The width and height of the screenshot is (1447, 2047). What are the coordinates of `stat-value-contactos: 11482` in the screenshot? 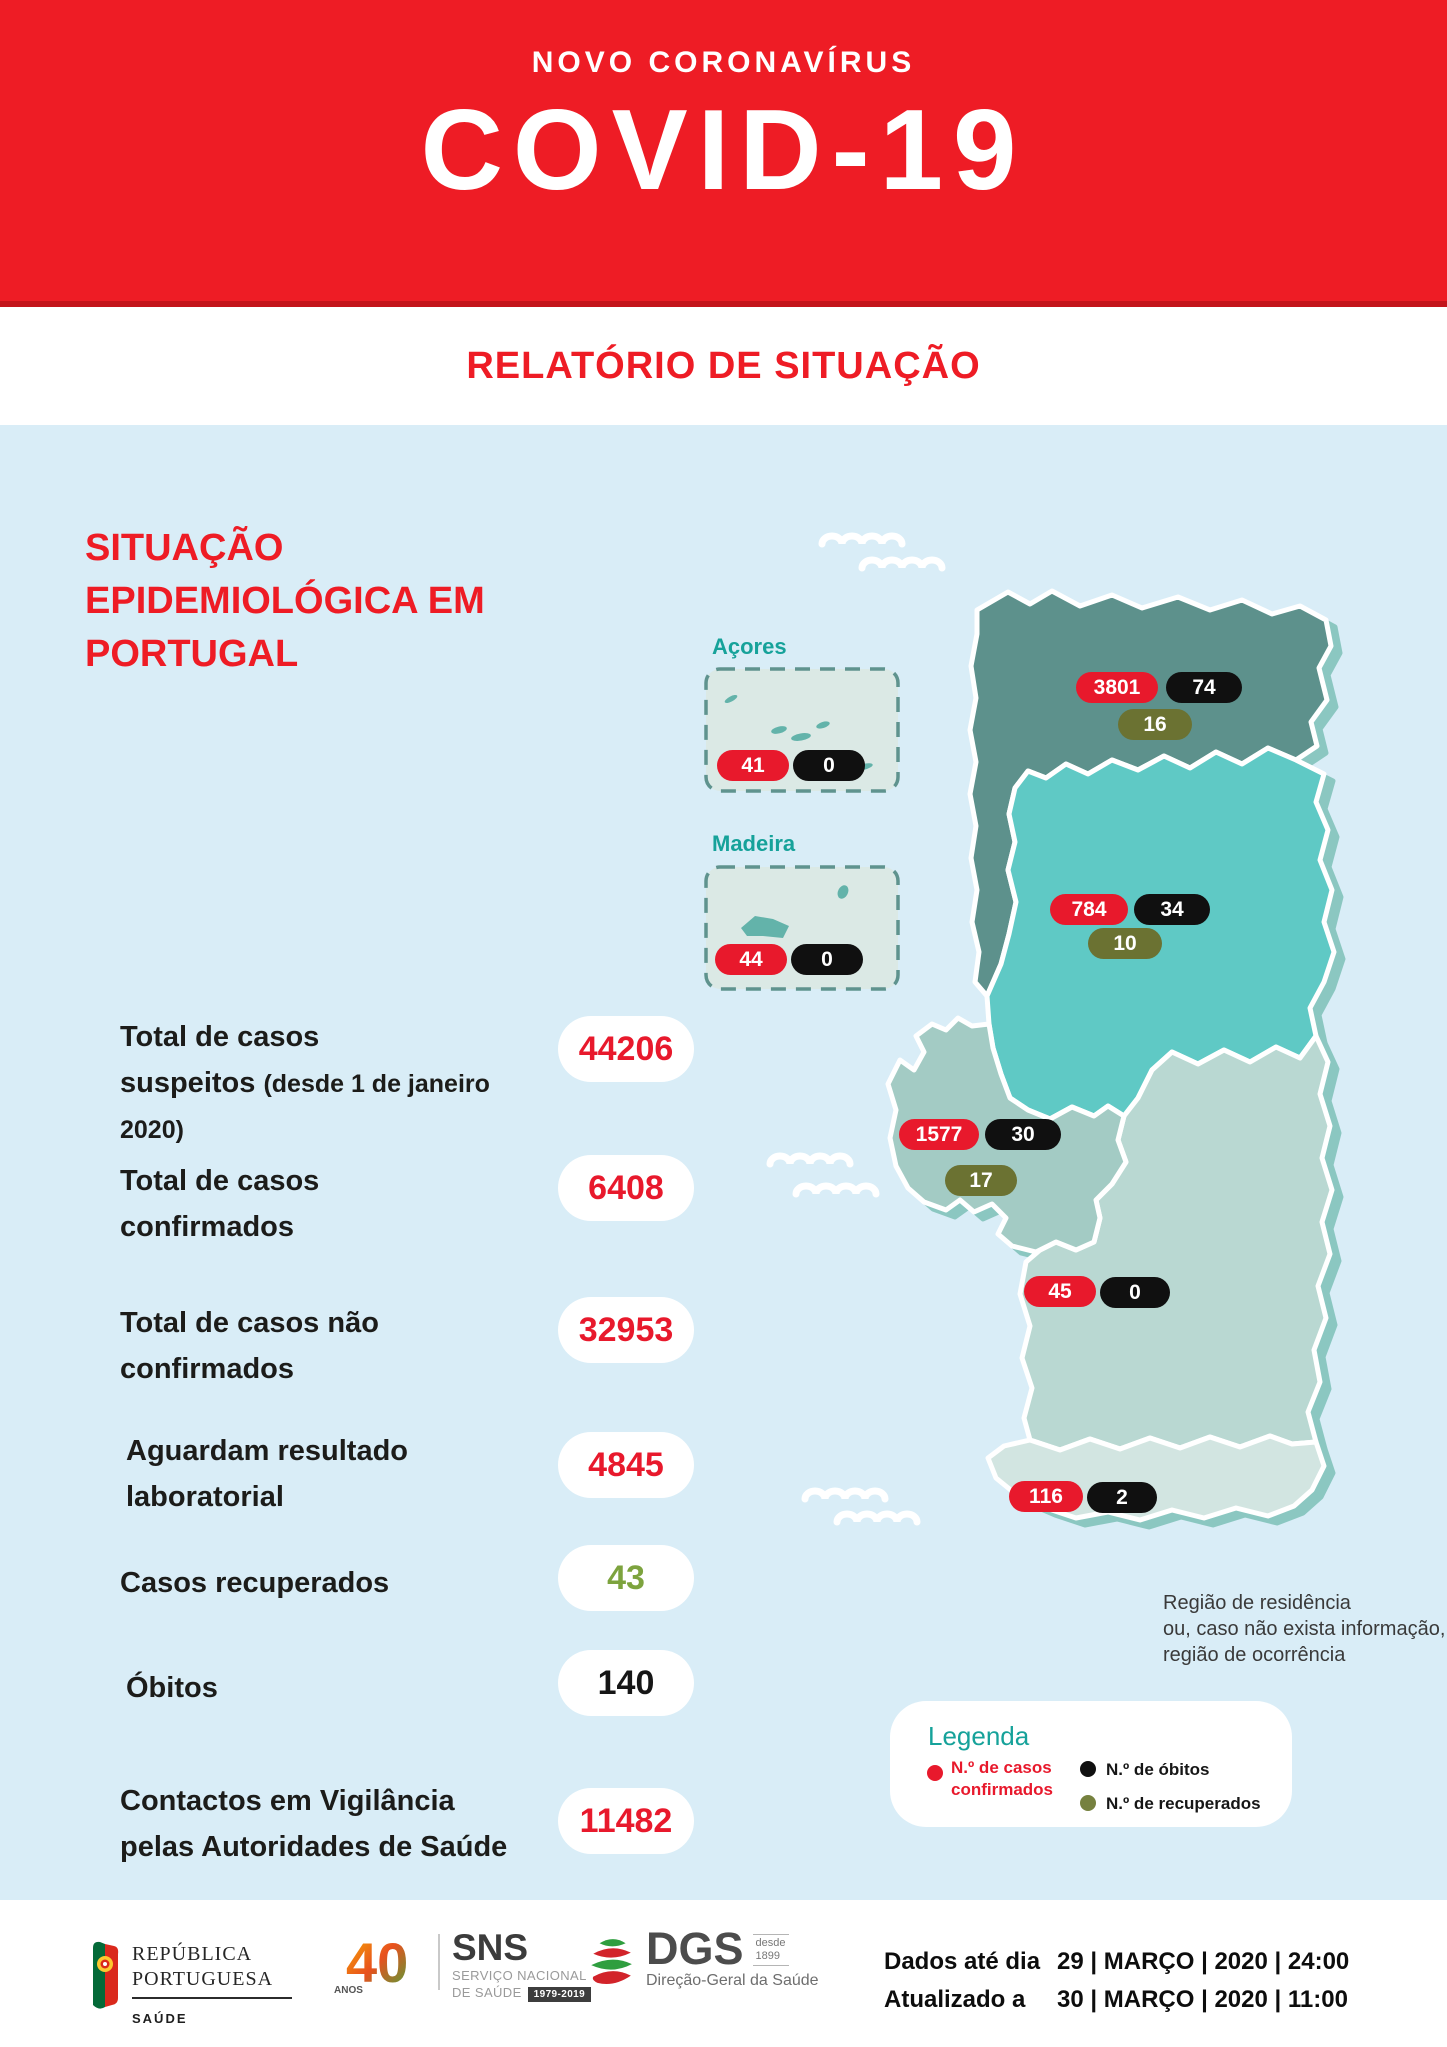 It's located at (626, 1821).